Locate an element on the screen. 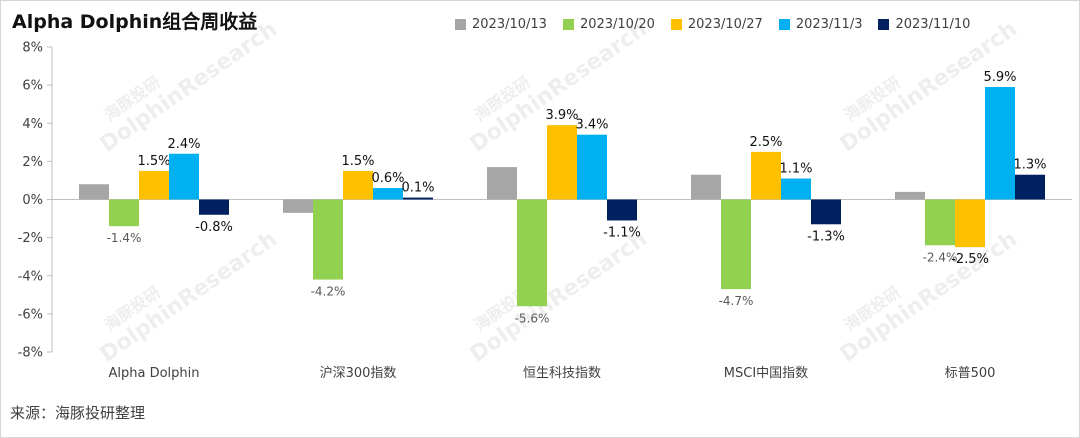 The height and width of the screenshot is (438, 1080). data-label: 2.4% is located at coordinates (183, 144).